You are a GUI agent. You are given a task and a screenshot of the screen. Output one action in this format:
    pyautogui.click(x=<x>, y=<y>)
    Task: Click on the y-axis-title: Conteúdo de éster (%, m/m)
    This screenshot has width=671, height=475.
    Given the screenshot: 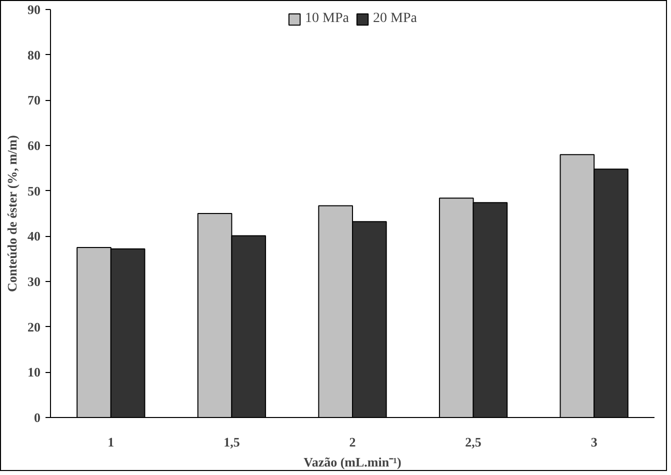 What is the action you would take?
    pyautogui.click(x=12, y=213)
    